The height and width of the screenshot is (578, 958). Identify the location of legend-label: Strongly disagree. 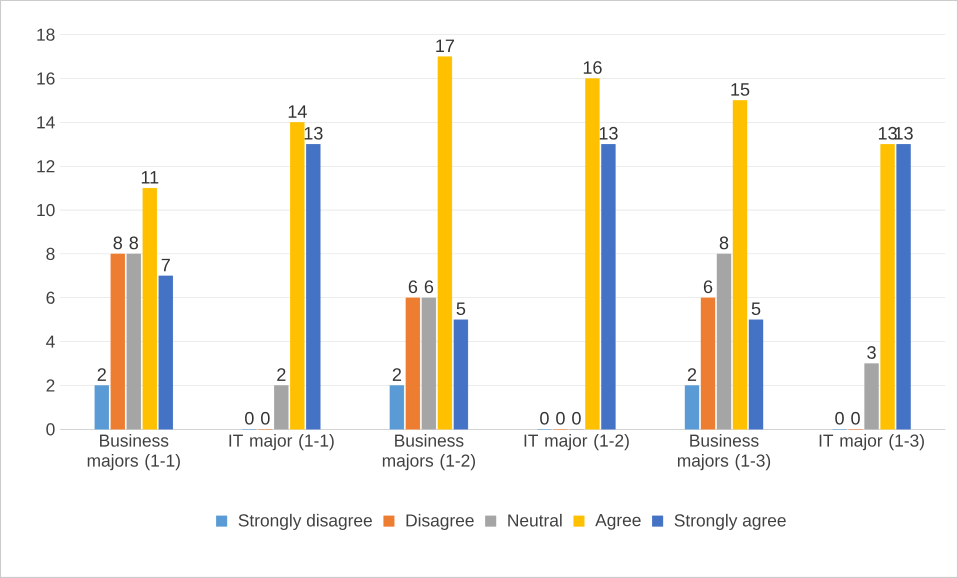
(305, 522).